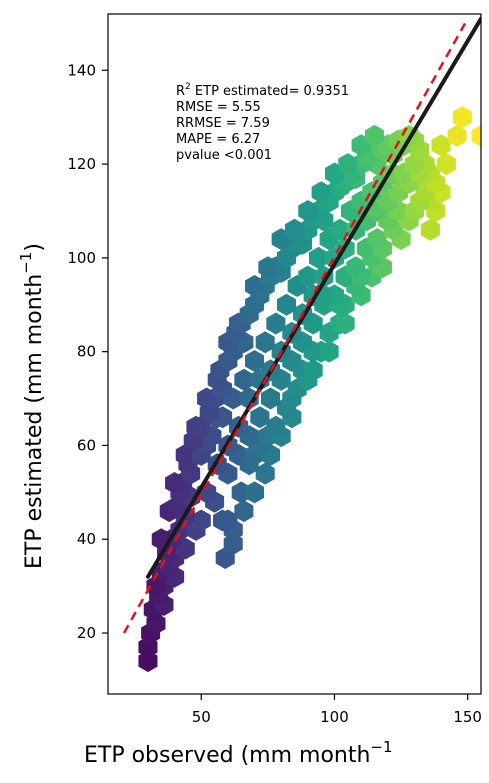  I want to click on y-tick-label: 40, so click(86, 539).